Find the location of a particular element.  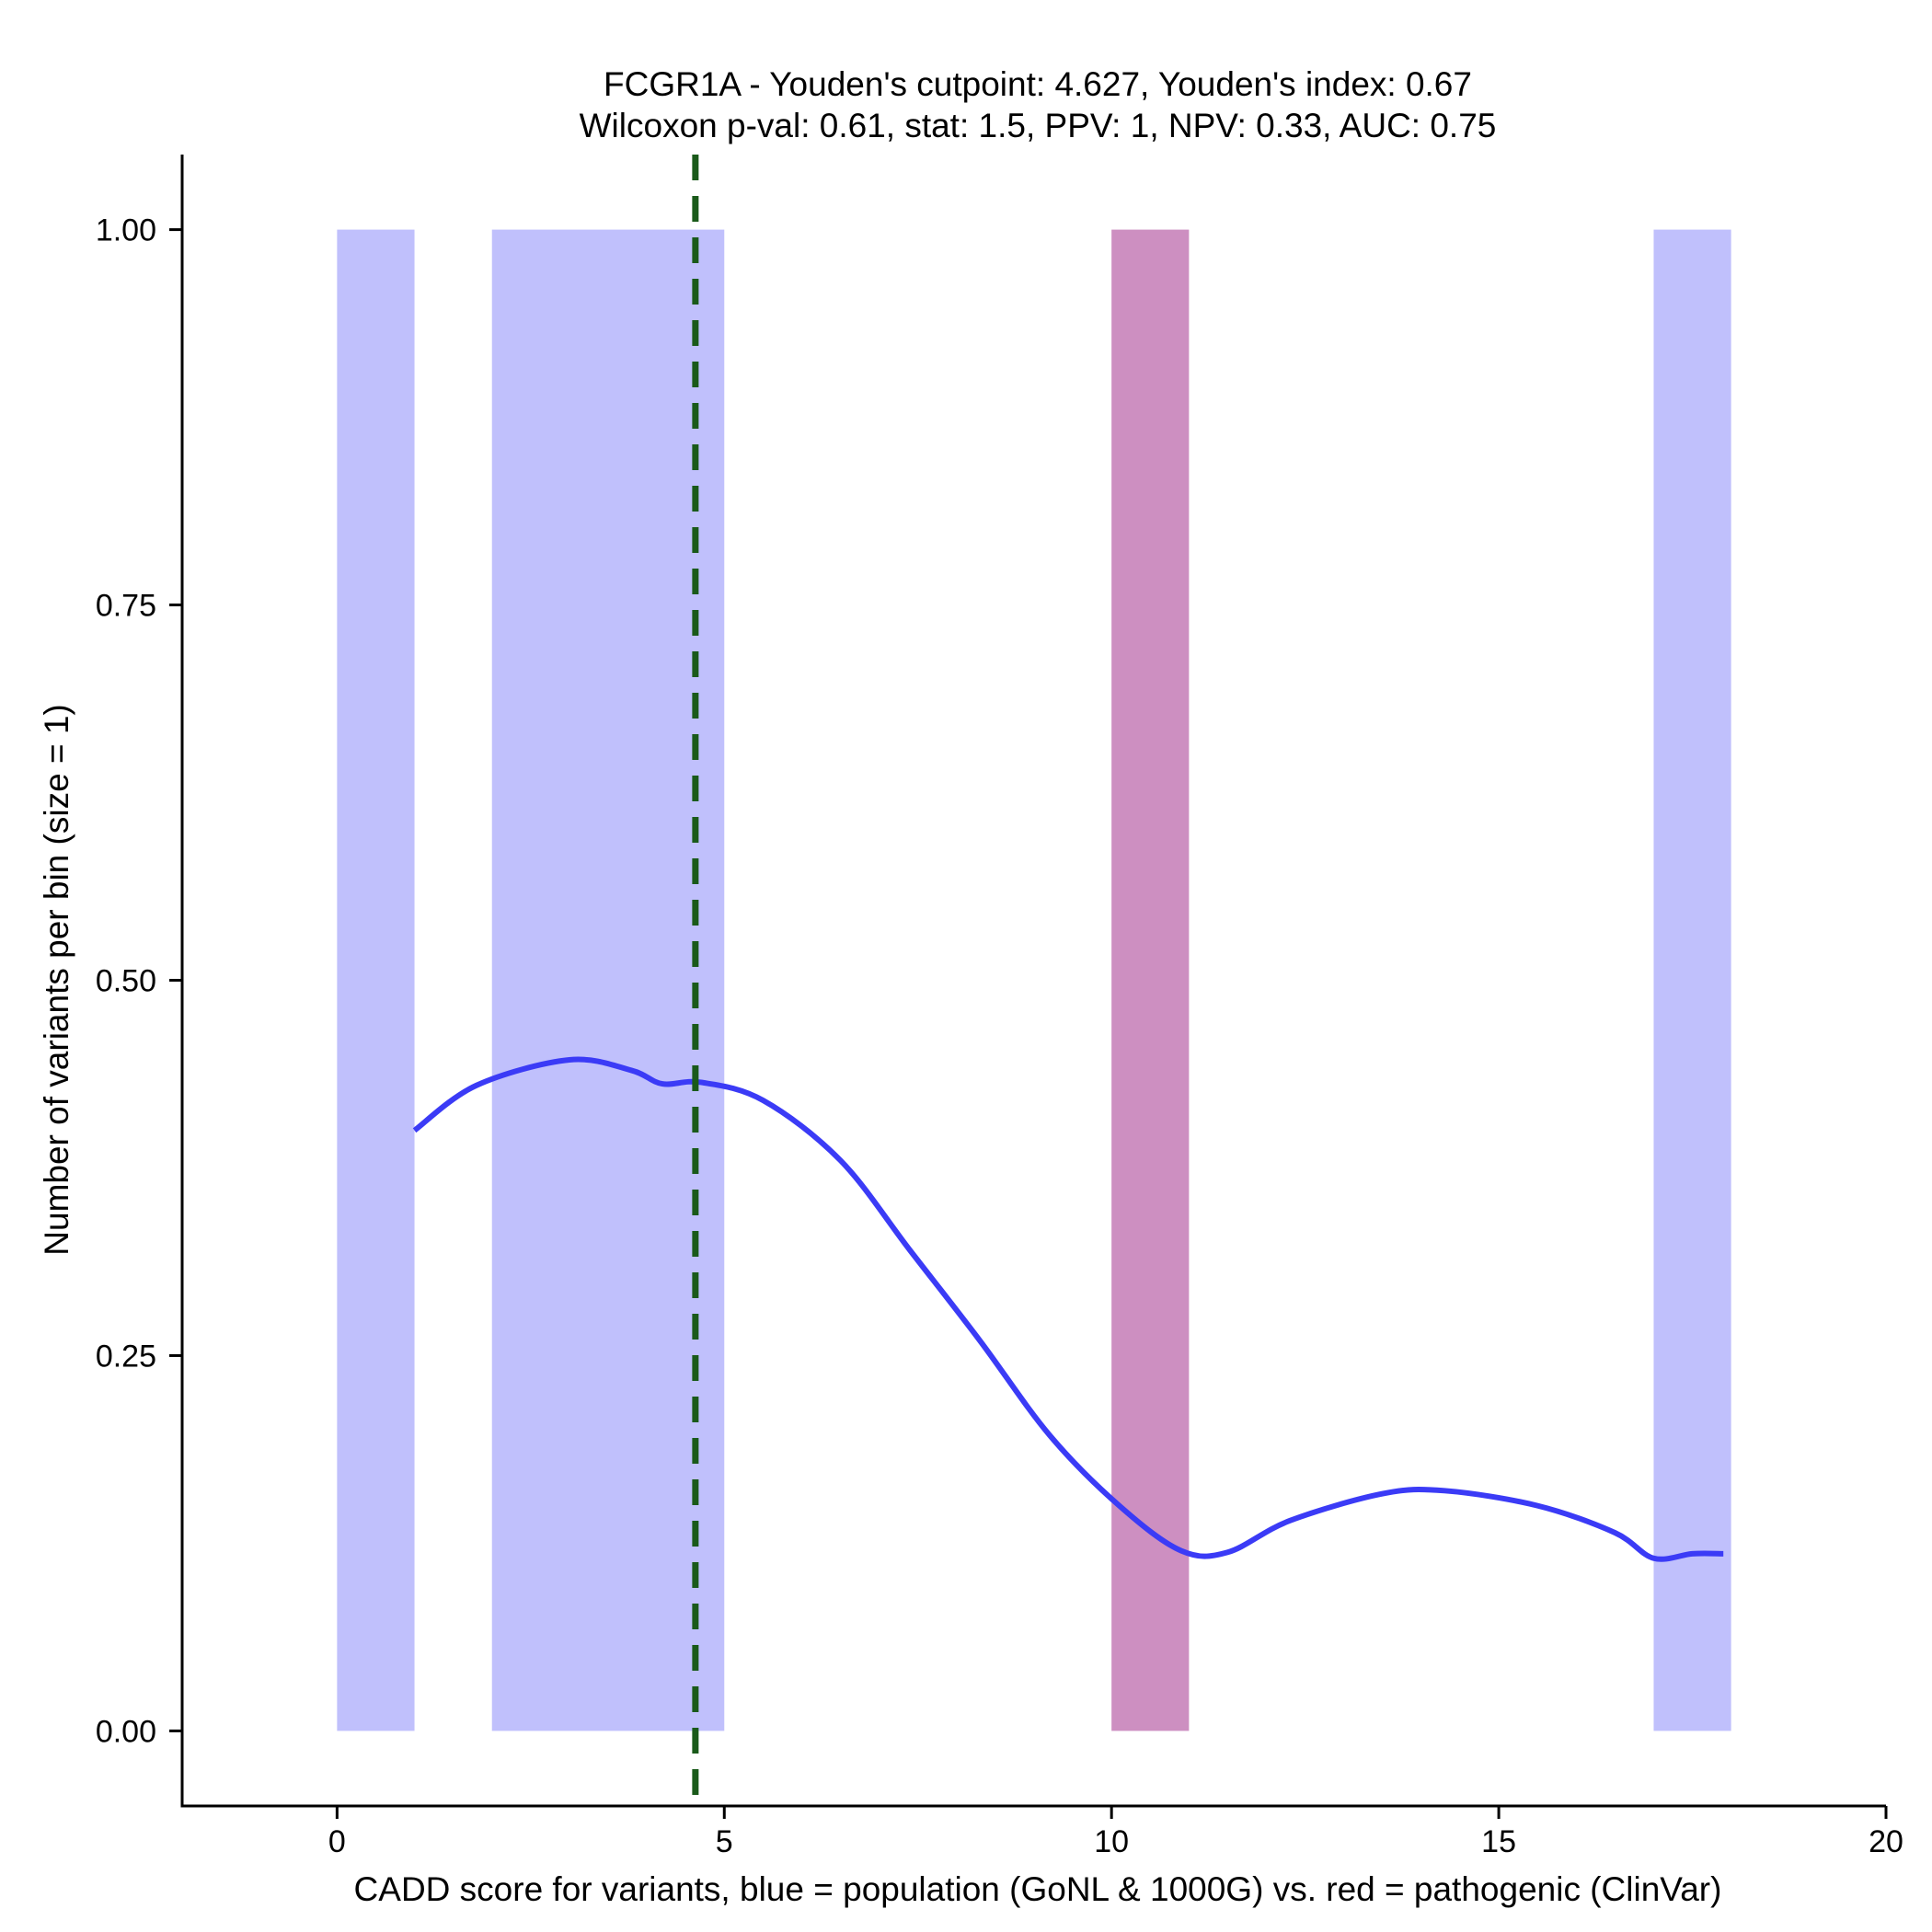

y-tick-label-1: 0.25 is located at coordinates (126, 1356).